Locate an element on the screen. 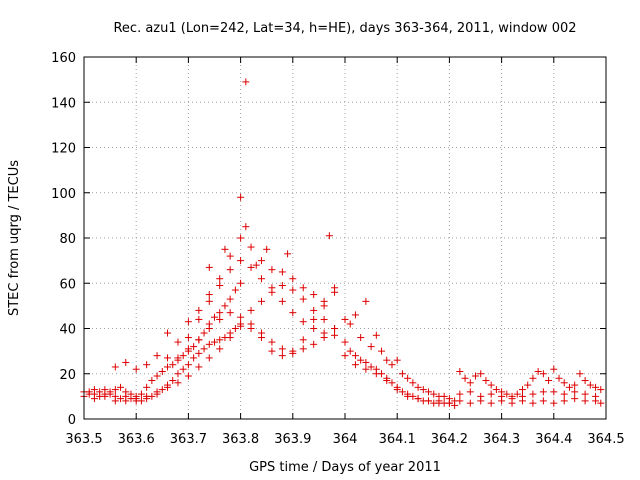 This screenshot has height=480, width=640. x-tick-label: 363.9 is located at coordinates (292, 439).